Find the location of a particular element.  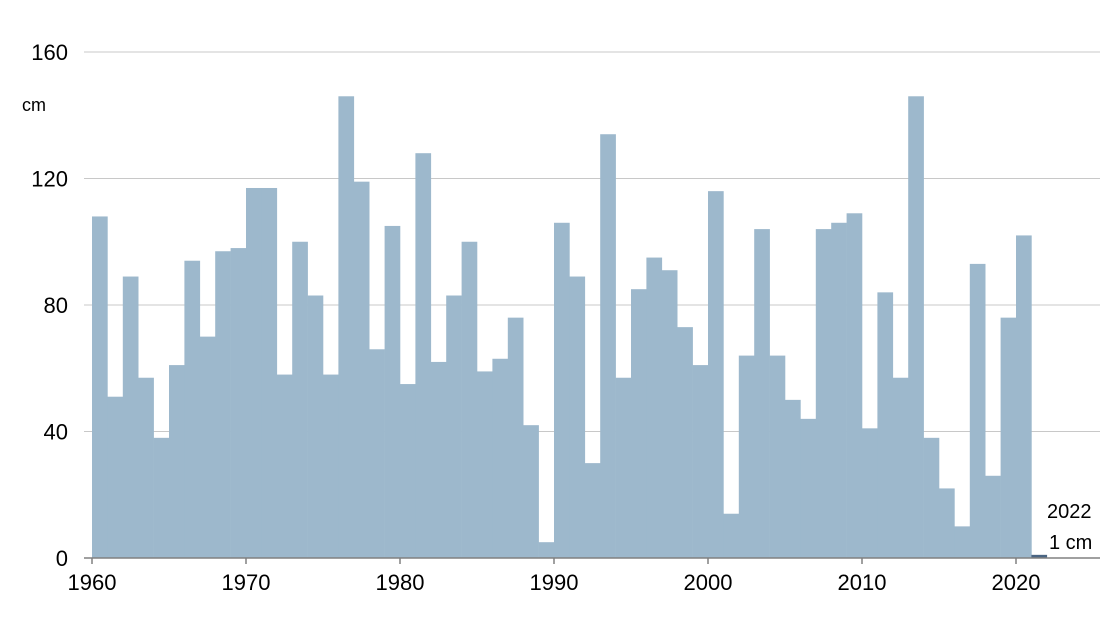

x-tick-label: 1960 is located at coordinates (92, 582).